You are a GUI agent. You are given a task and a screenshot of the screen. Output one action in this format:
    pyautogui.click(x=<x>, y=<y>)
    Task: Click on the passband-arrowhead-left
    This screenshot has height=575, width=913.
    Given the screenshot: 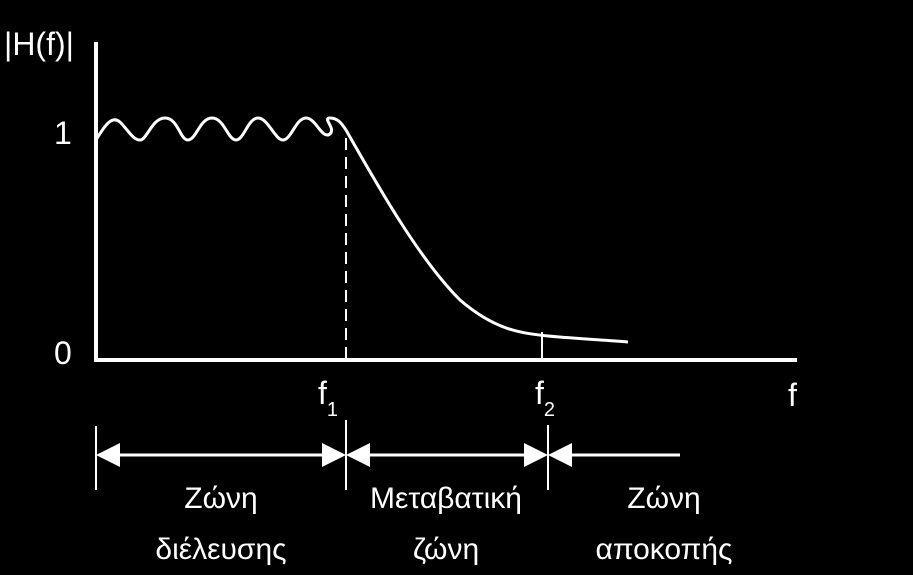 What is the action you would take?
    pyautogui.click(x=108, y=455)
    